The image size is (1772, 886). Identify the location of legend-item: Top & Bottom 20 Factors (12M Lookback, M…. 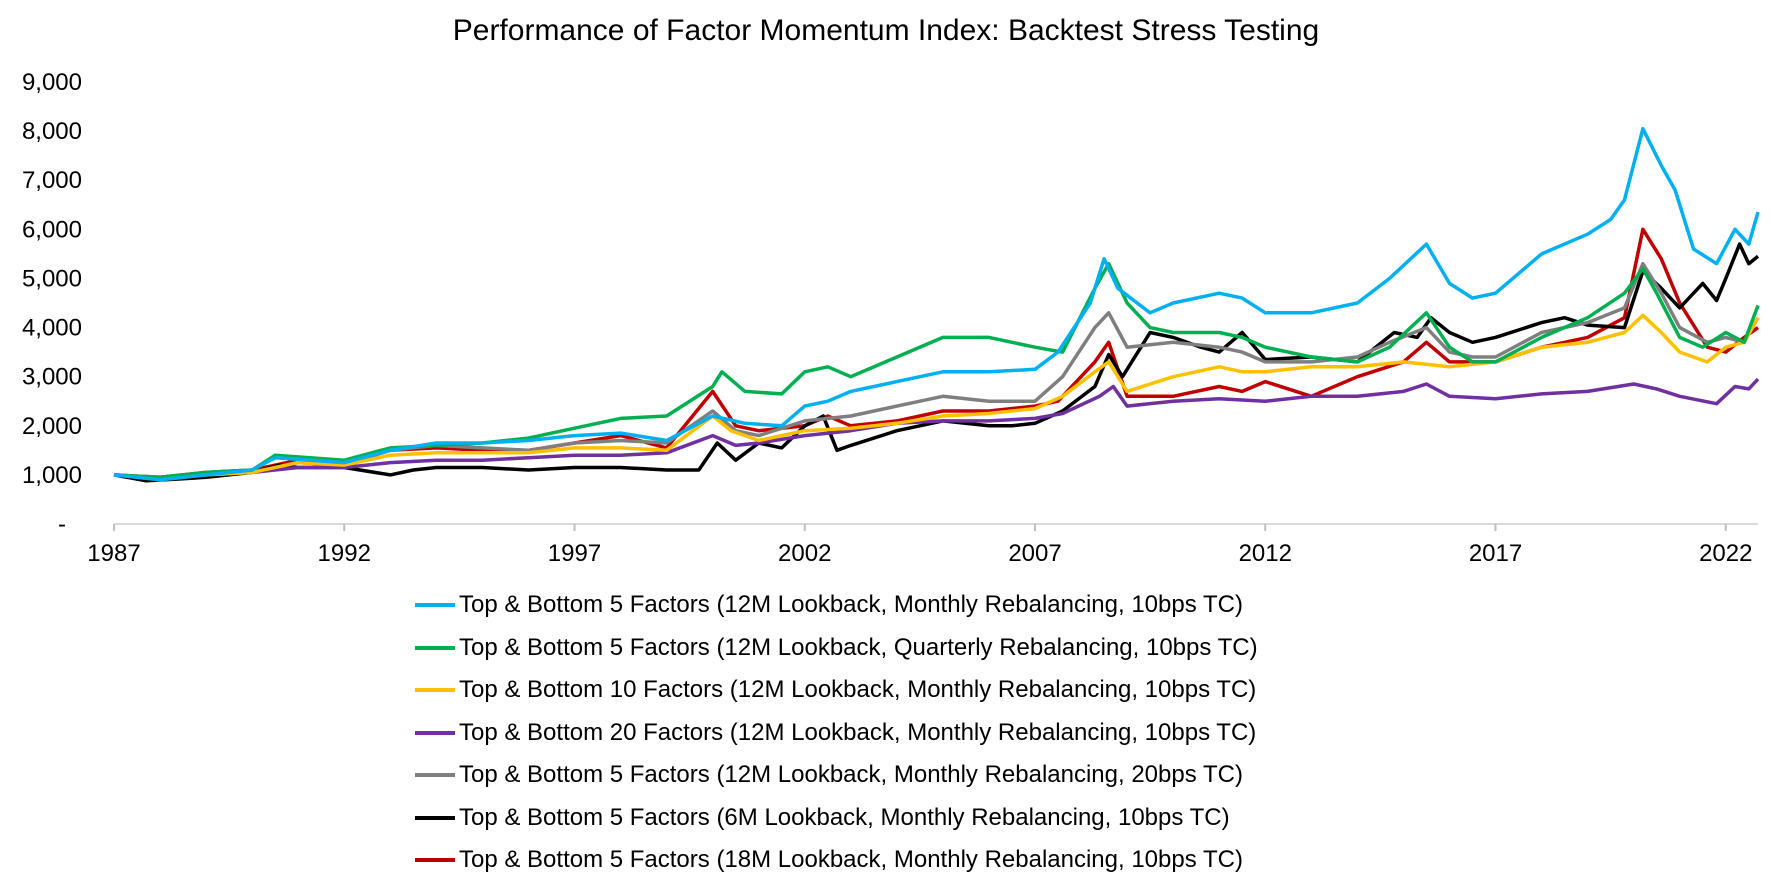
(836, 733).